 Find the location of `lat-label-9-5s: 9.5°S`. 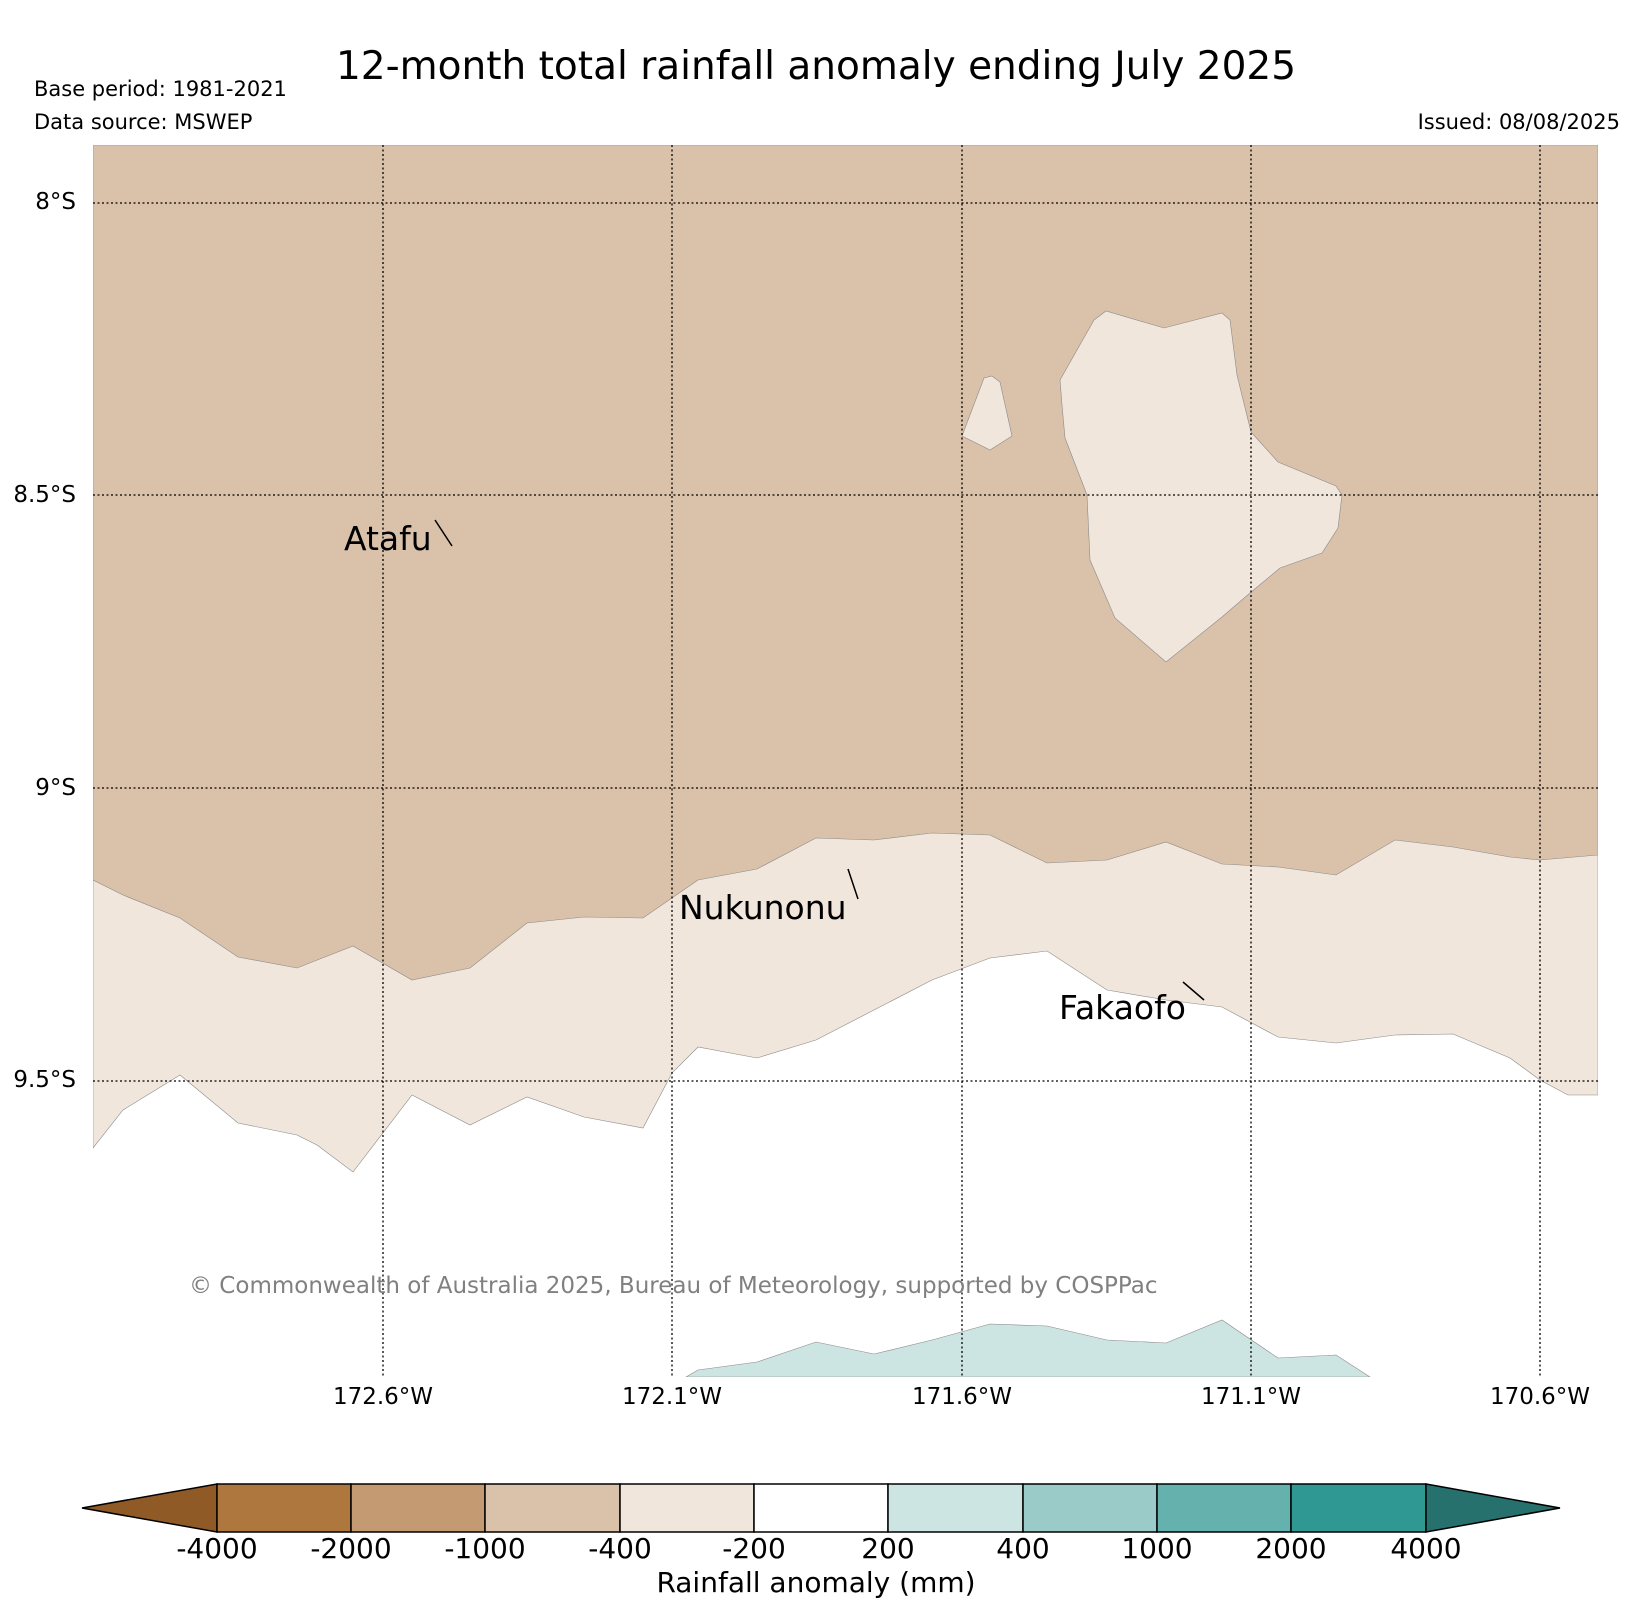

lat-label-9-5s: 9.5°S is located at coordinates (44, 1080).